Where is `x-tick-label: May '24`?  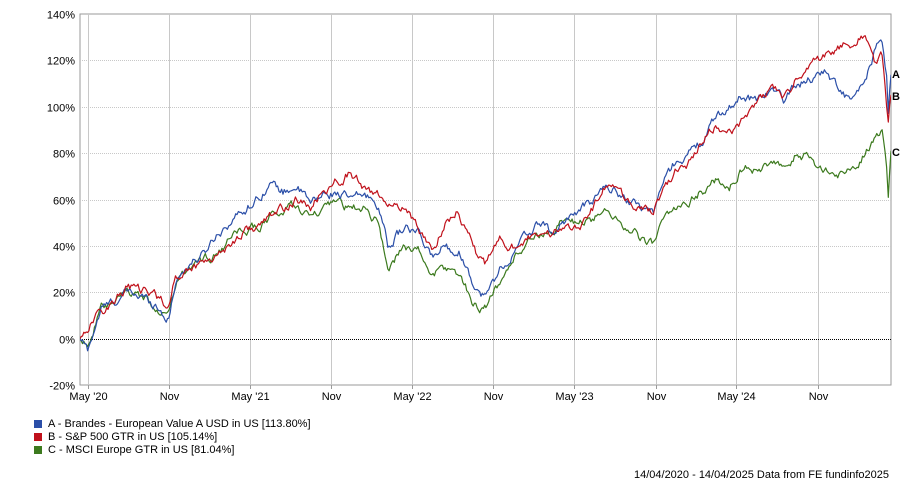 x-tick-label: May '24 is located at coordinates (736, 397).